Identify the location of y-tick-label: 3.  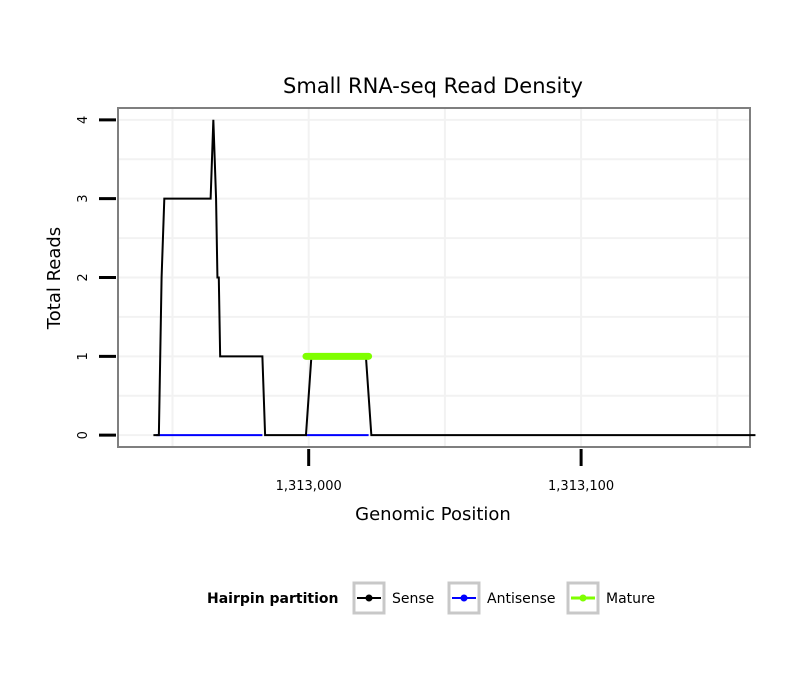
(83, 199).